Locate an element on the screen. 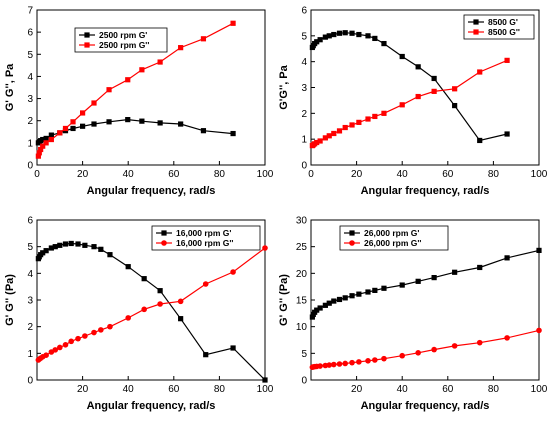 This screenshot has height=423, width=550. x-tick-label: 80 is located at coordinates (494, 389).